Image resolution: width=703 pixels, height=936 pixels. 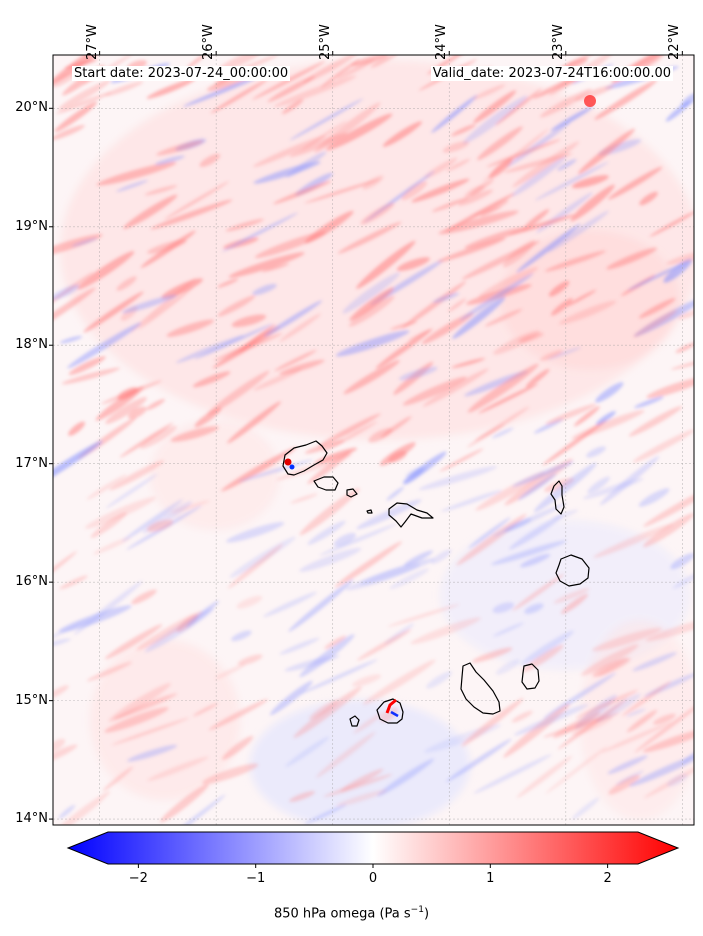 I want to click on colorbar-label-exponent: −1, so click(x=417, y=910).